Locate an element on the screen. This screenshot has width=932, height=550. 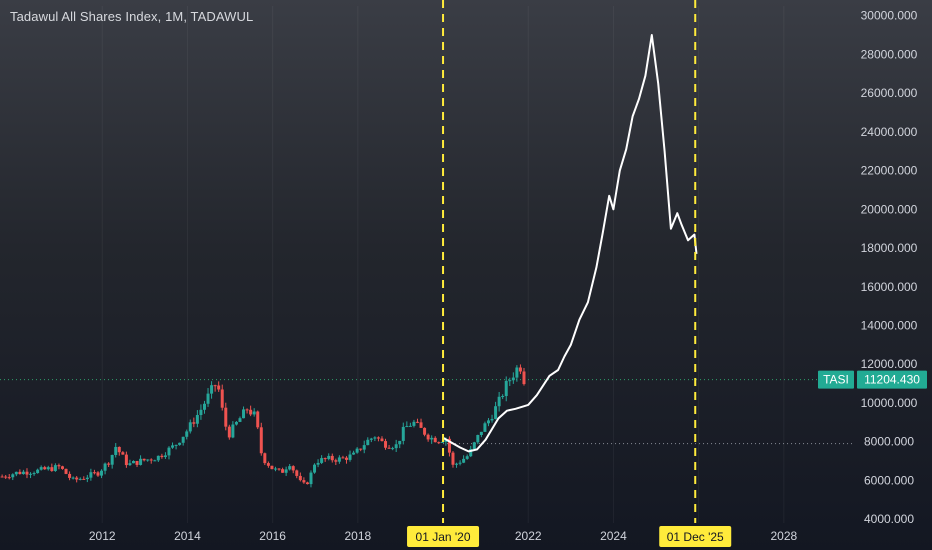
x-tick-label: 2018 is located at coordinates (357, 536).